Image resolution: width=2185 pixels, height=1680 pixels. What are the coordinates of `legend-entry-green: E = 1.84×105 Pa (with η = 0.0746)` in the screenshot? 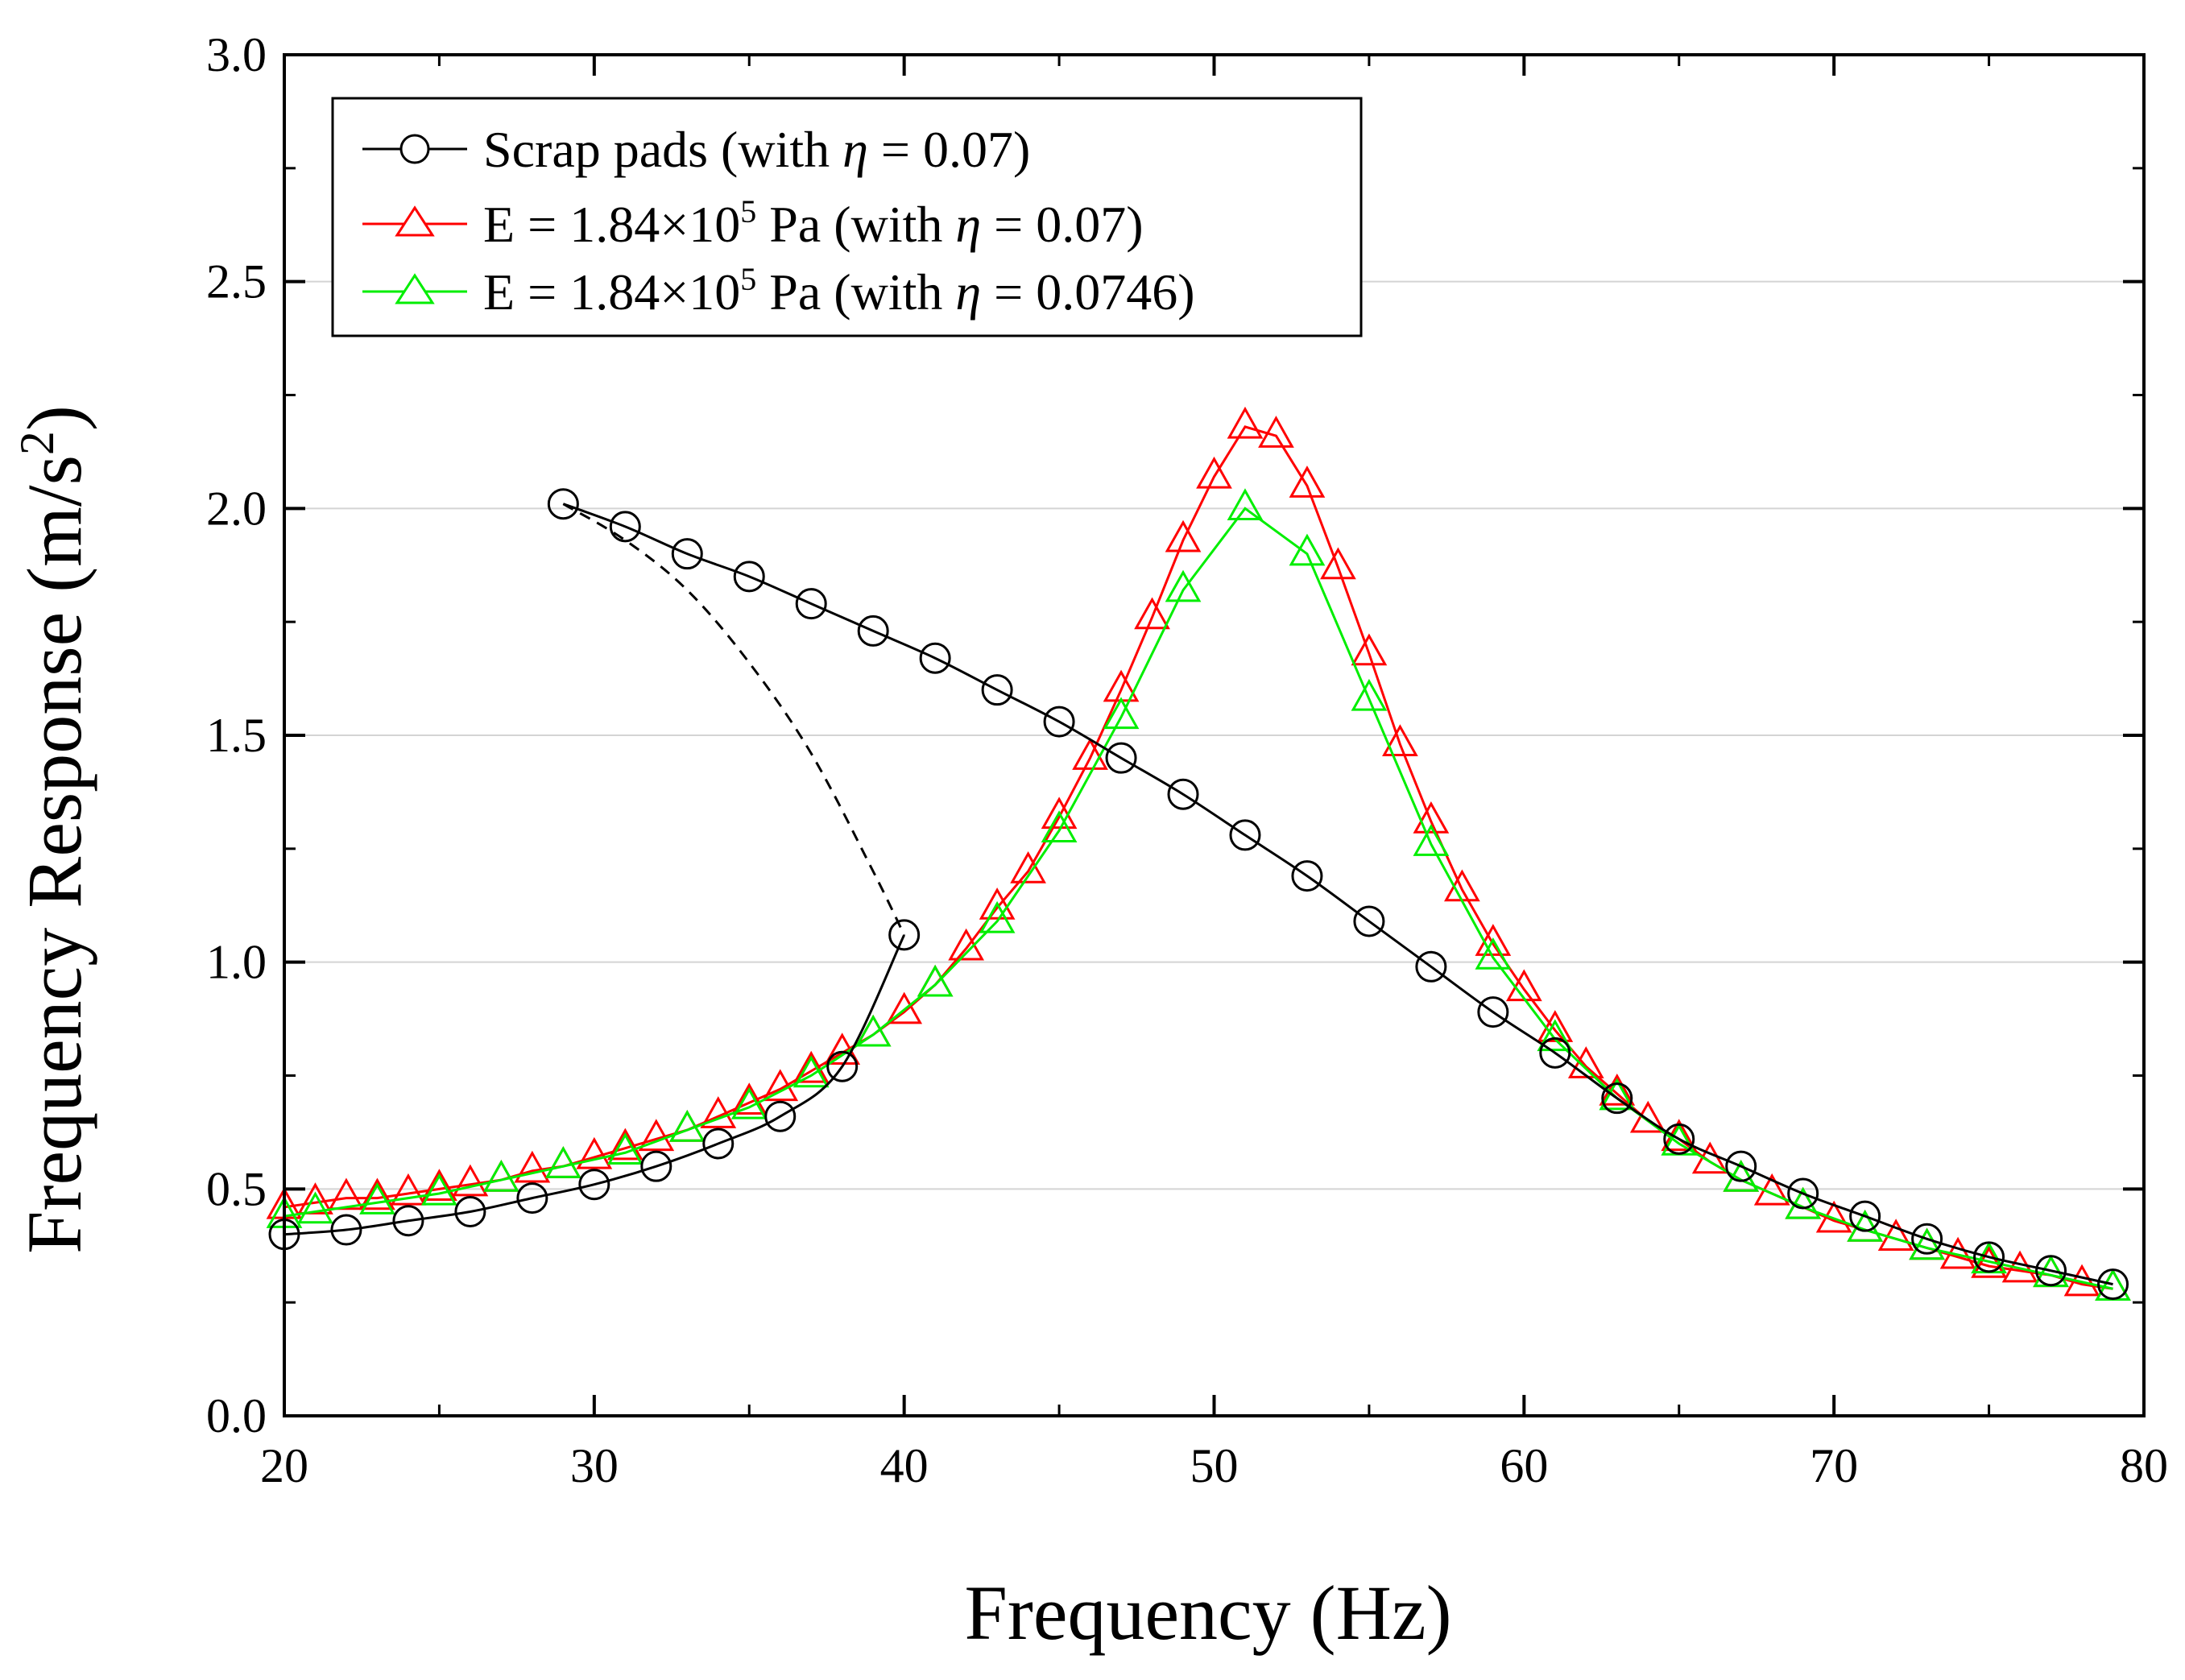 It's located at (779, 291).